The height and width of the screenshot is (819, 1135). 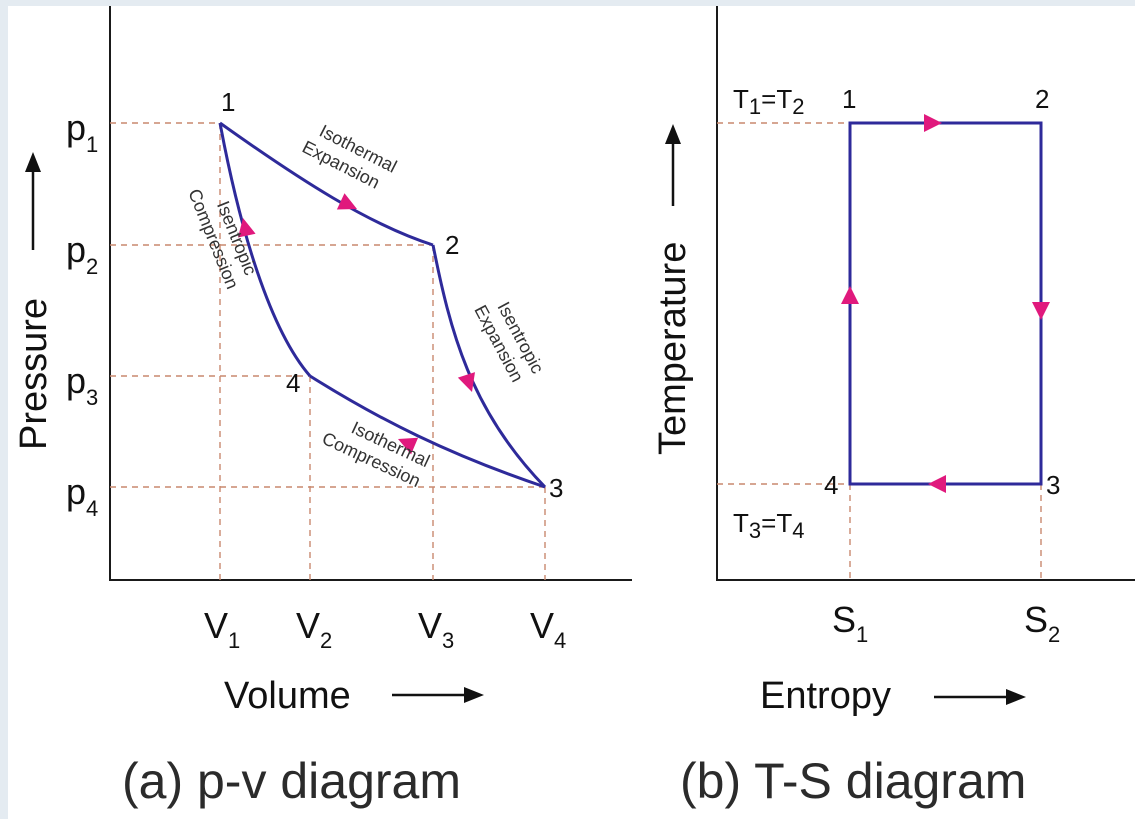 What do you see at coordinates (567, 3) in the screenshot?
I see `page-border-top` at bounding box center [567, 3].